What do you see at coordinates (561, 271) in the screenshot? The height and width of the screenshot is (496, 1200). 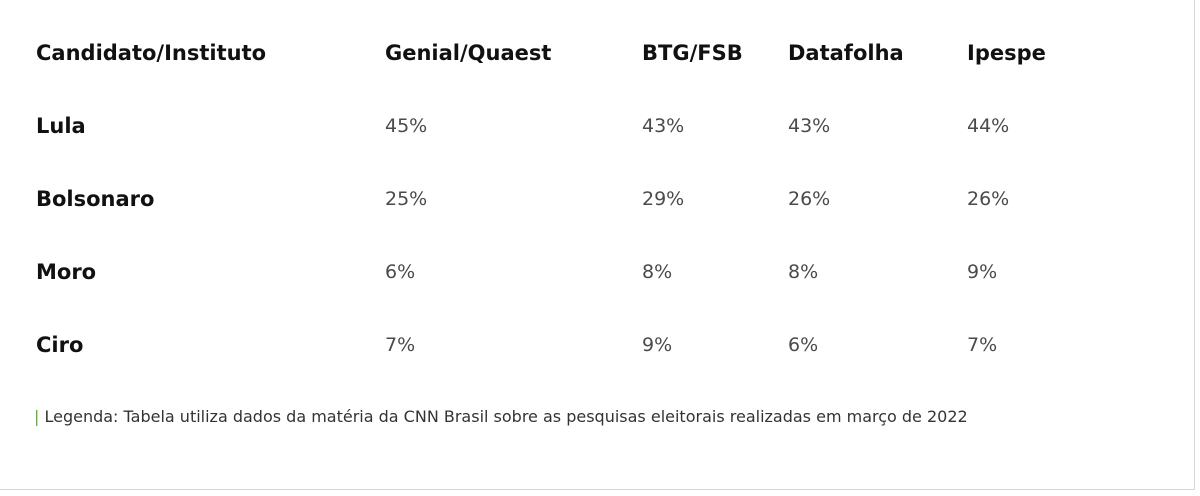 I see `table-row-moro: Moro 6% 8% 8% 9%` at bounding box center [561, 271].